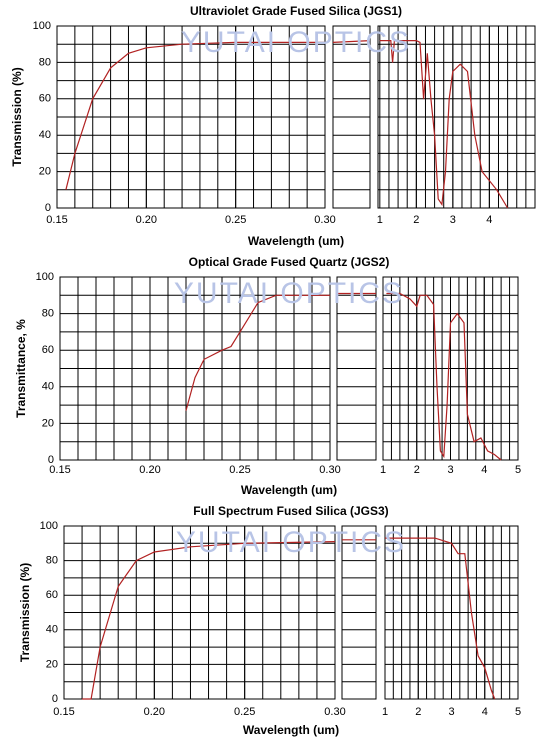 The width and height of the screenshot is (560, 744). I want to click on chart-title: Ultraviolet Grade Fused Silica (JGS1), so click(296, 11).